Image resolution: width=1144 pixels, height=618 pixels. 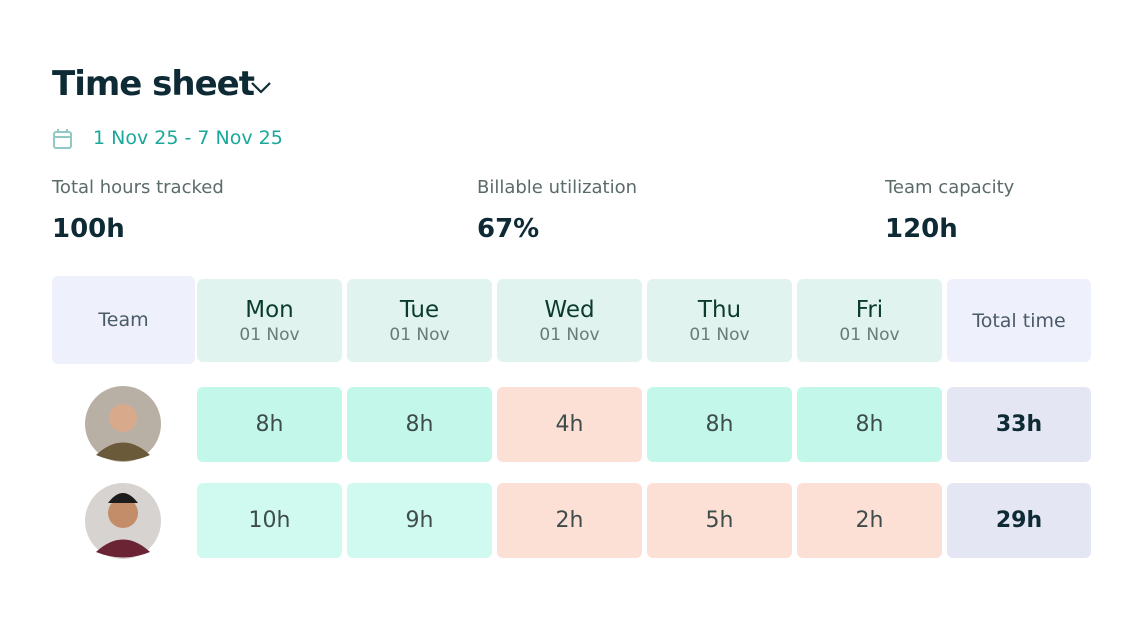 I want to click on stat-value: 100h, so click(x=88, y=229).